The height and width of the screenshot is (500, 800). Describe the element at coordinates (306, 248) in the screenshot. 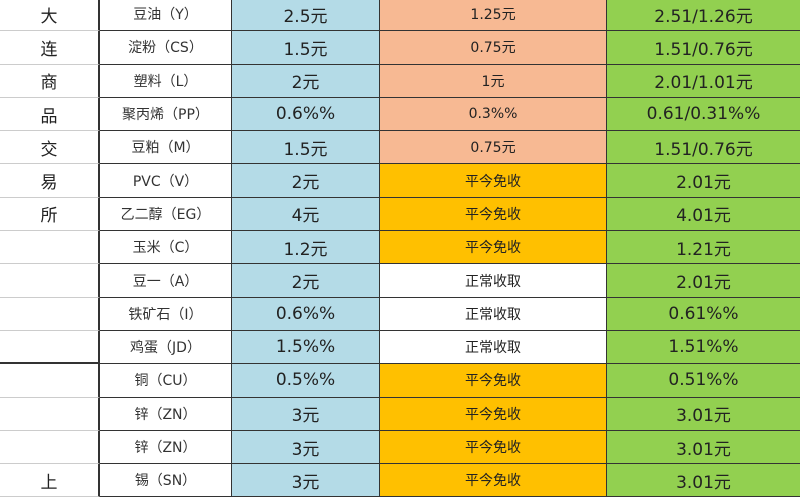

I see `fee-cell: 1.2元` at that location.